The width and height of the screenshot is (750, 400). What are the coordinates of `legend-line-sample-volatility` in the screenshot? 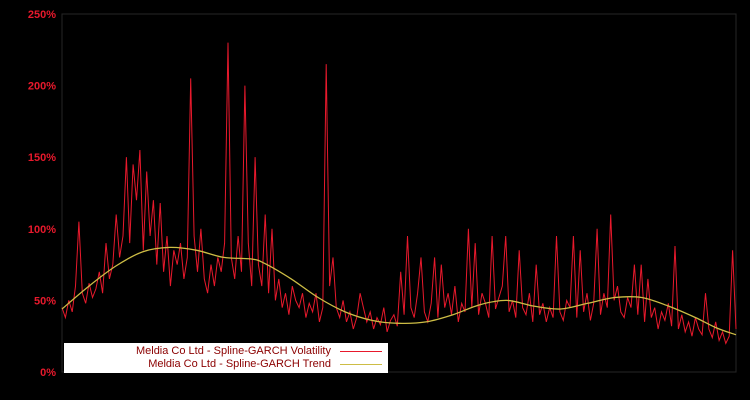 It's located at (361, 351).